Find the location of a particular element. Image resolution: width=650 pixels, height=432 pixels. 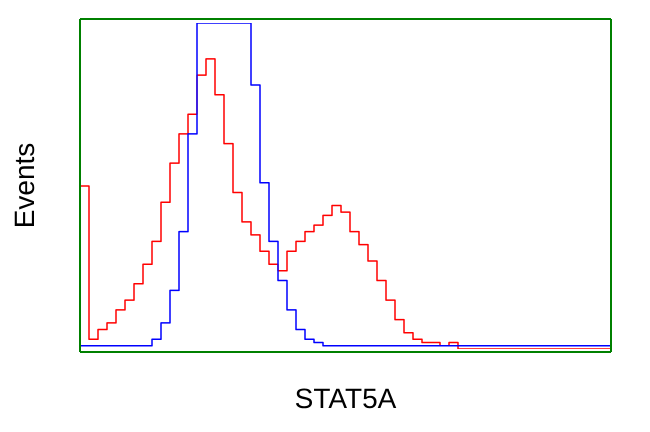

x-axis-title: STAT5A is located at coordinates (345, 398).